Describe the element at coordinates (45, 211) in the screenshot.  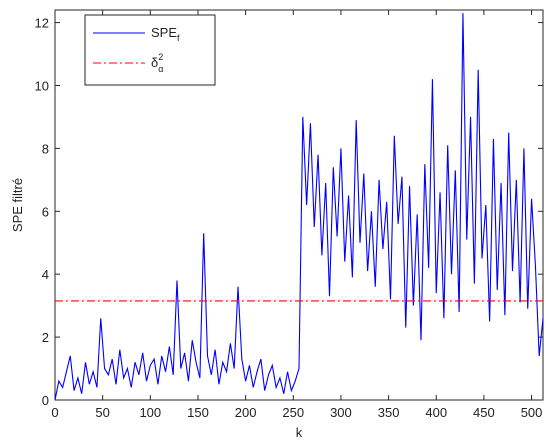
I see `y-tick-label: 6` at that location.